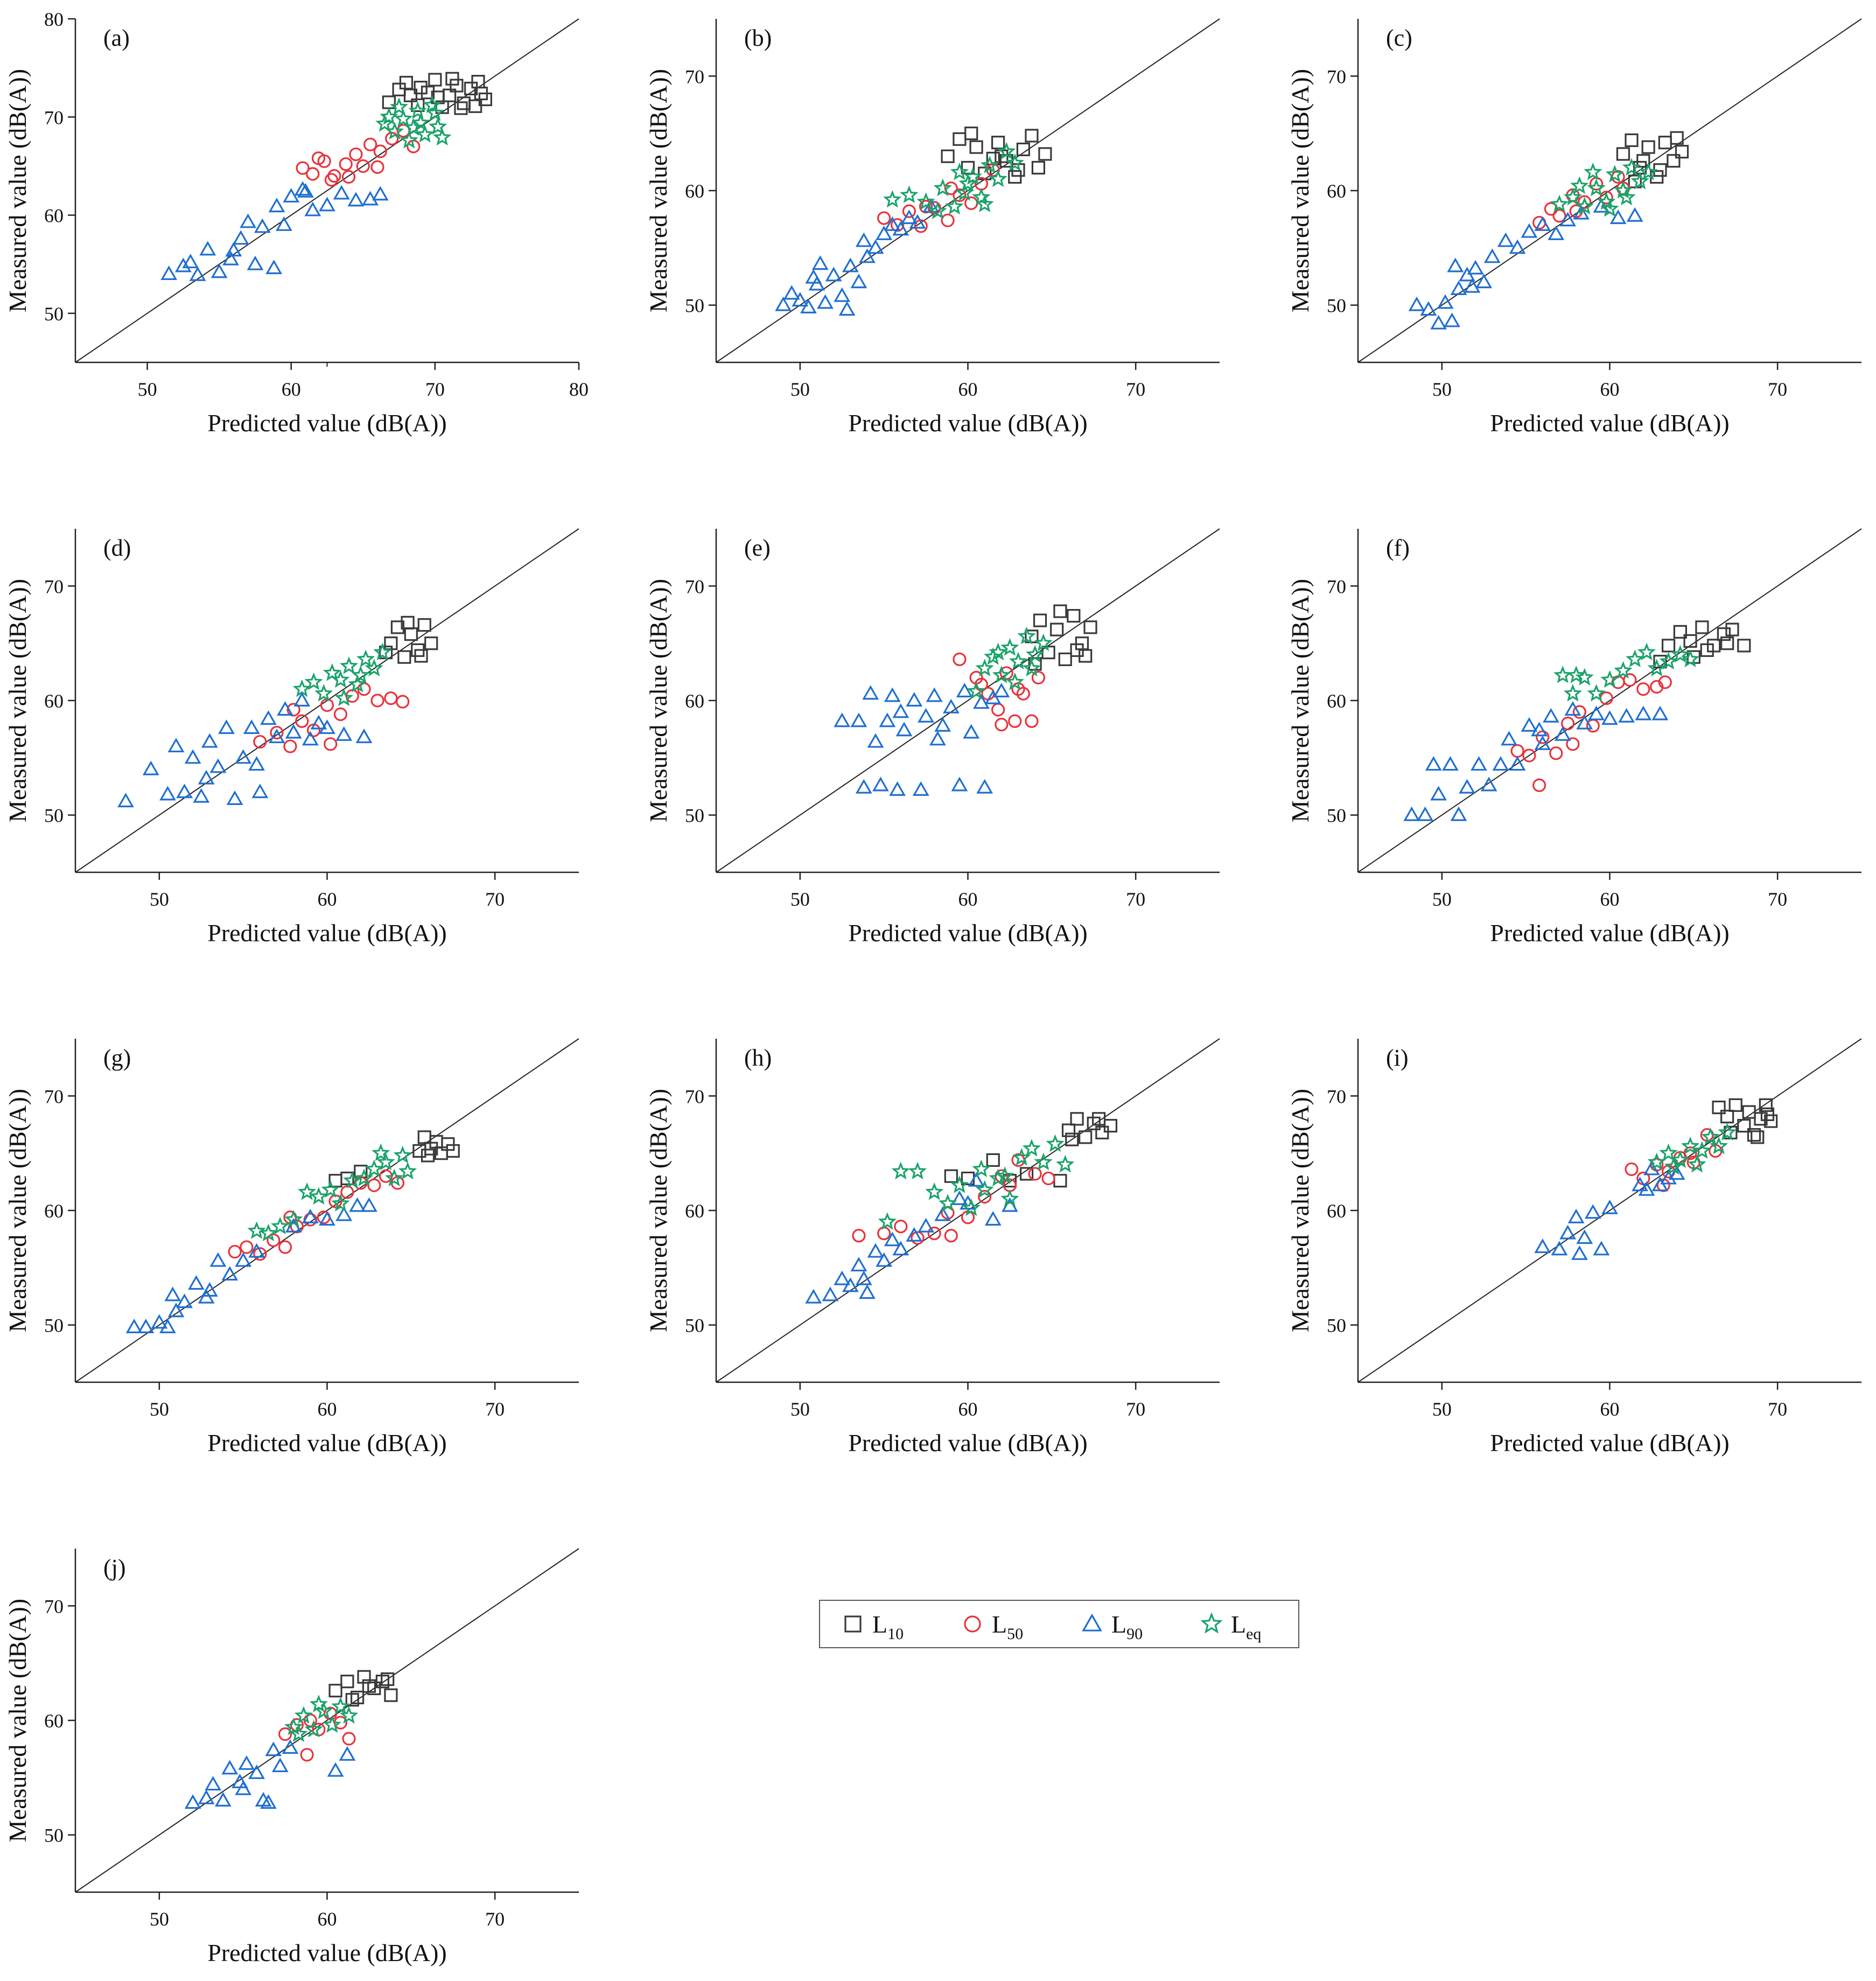  Describe the element at coordinates (245, 750) in the screenshot. I see `series-l90` at that location.